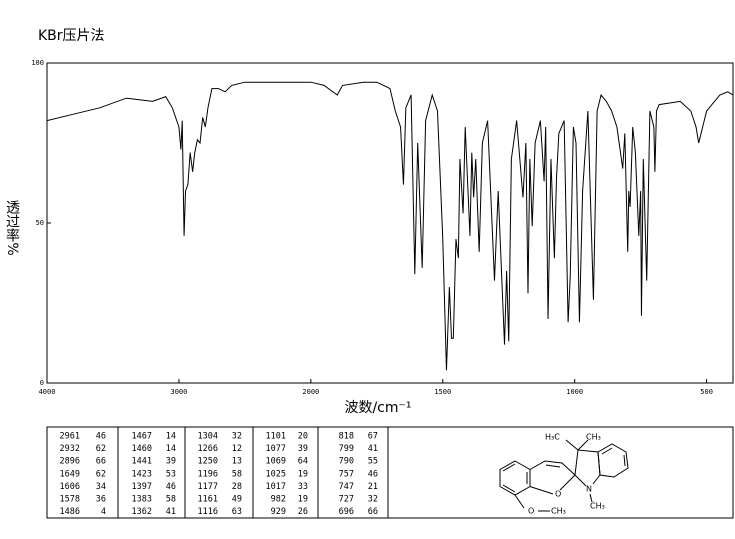 Image resolution: width=735 pixels, height=539 pixels. I want to click on peak-wavenumber: 1423, so click(142, 474).